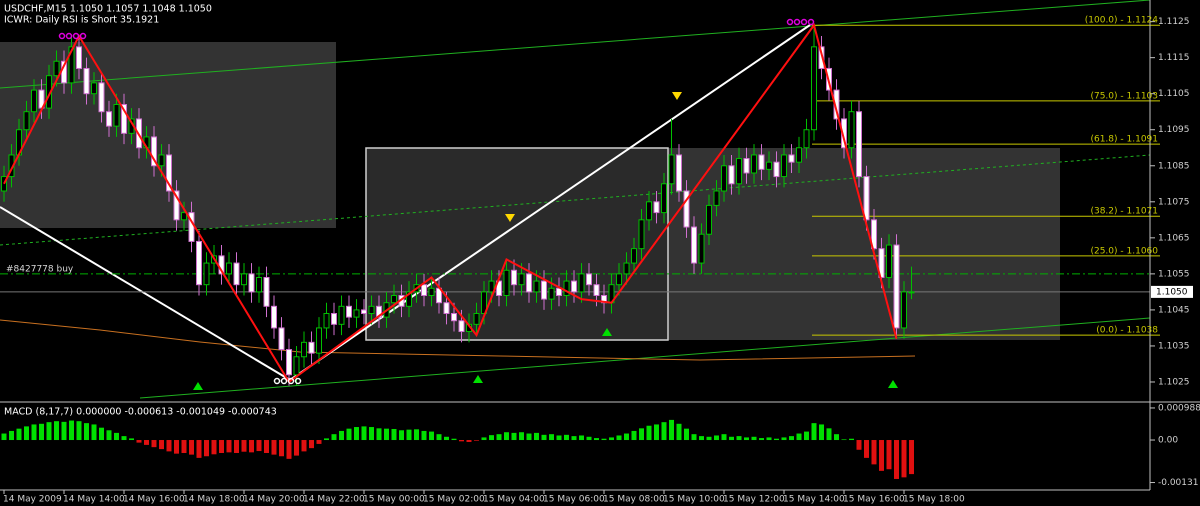 The width and height of the screenshot is (1200, 506). Describe the element at coordinates (1124, 212) in the screenshot. I see `fib-label: (38.2) - 1.1071` at that location.